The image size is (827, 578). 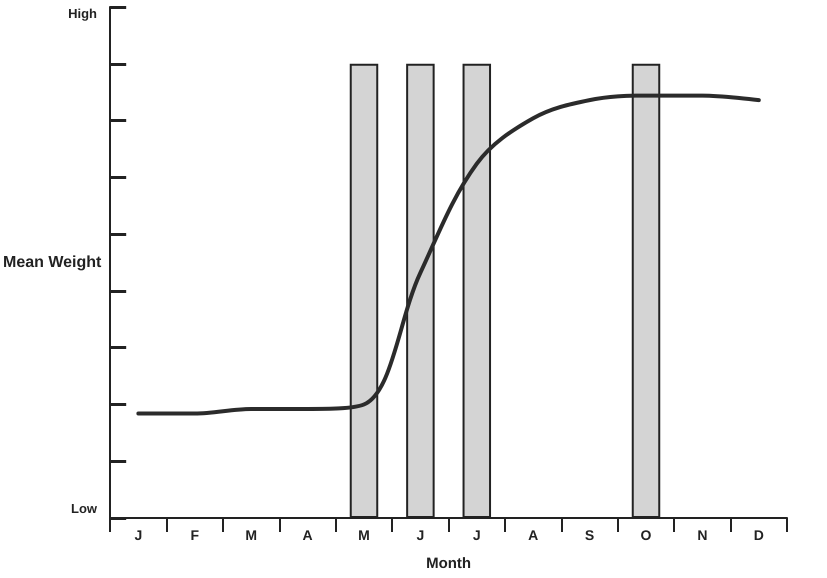 What do you see at coordinates (646, 535) in the screenshot?
I see `x-tick-label: O` at bounding box center [646, 535].